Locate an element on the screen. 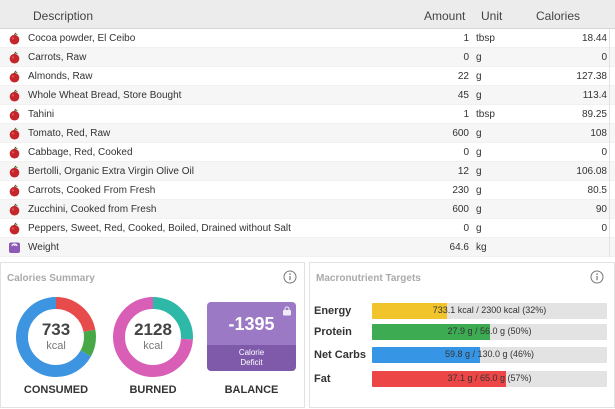  row-description: Almonds, Raw is located at coordinates (60, 76).